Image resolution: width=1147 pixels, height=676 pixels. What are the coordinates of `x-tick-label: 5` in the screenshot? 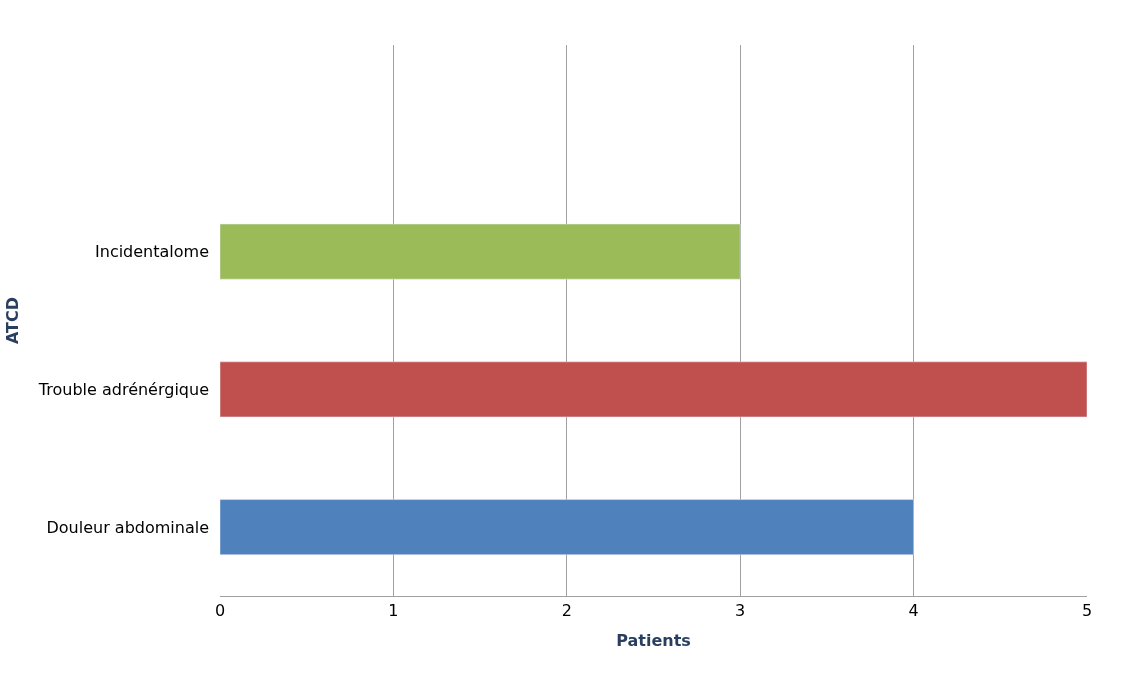 It's located at (1087, 611).